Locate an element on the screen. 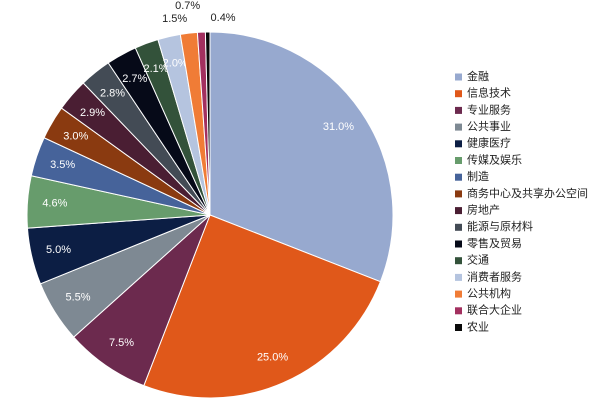 The image size is (600, 412). data-label: 1.5% is located at coordinates (174, 19).